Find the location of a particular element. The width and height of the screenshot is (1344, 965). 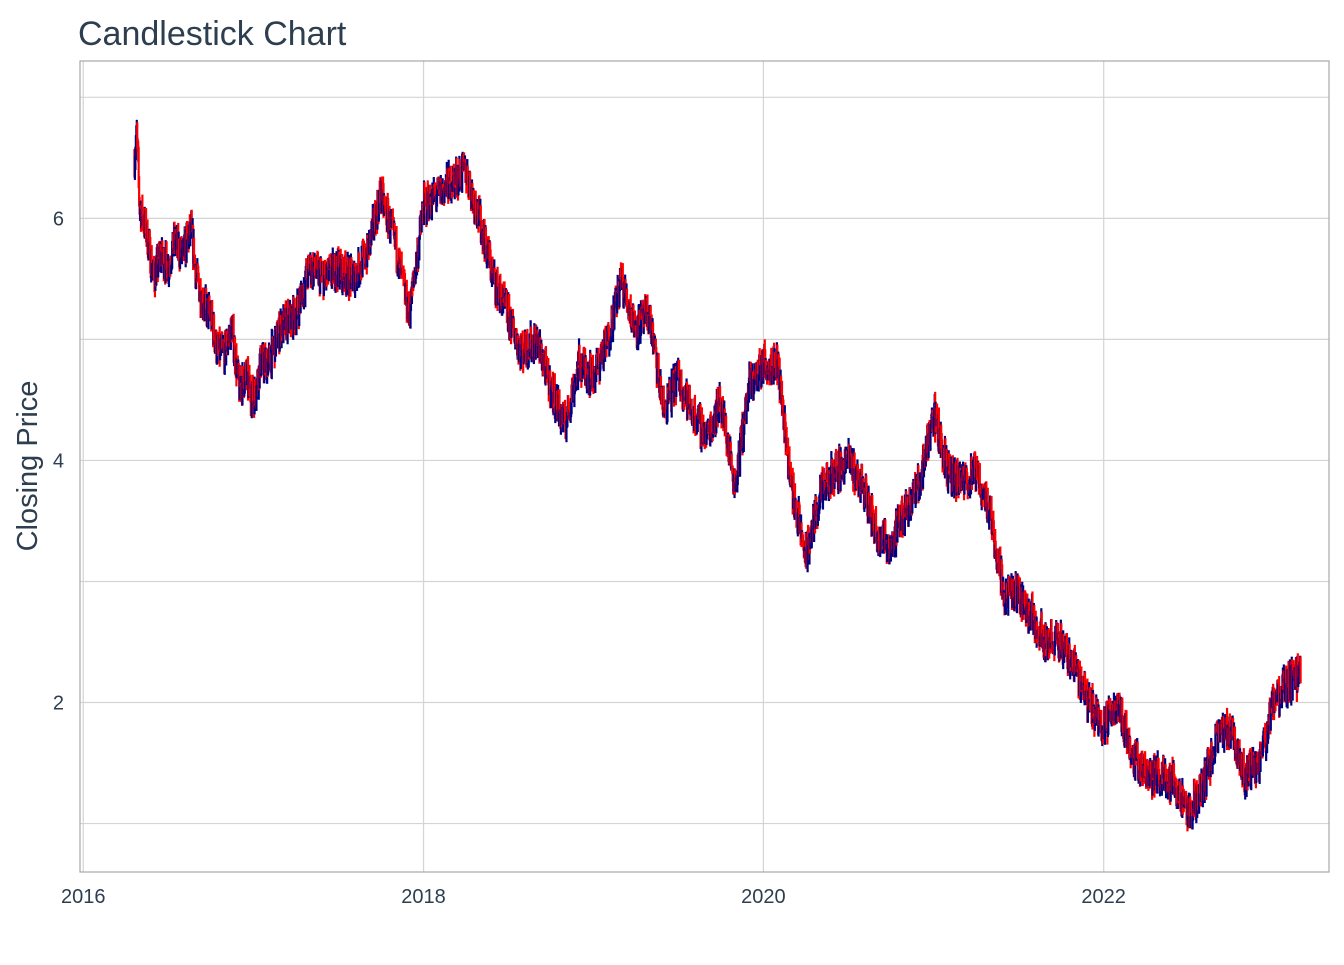

y-axis-label: Closing Price is located at coordinates (28, 466).